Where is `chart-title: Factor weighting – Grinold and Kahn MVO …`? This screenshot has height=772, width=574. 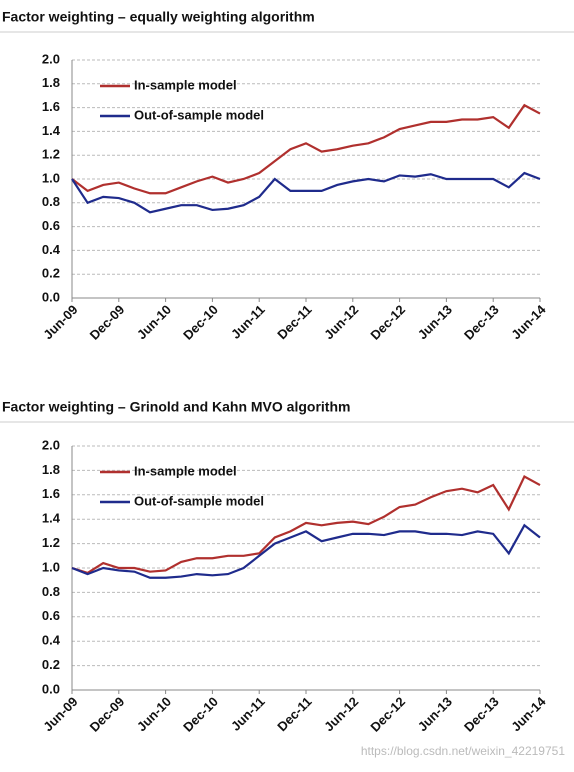
chart-title: Factor weighting – Grinold and Kahn MVO … is located at coordinates (176, 407).